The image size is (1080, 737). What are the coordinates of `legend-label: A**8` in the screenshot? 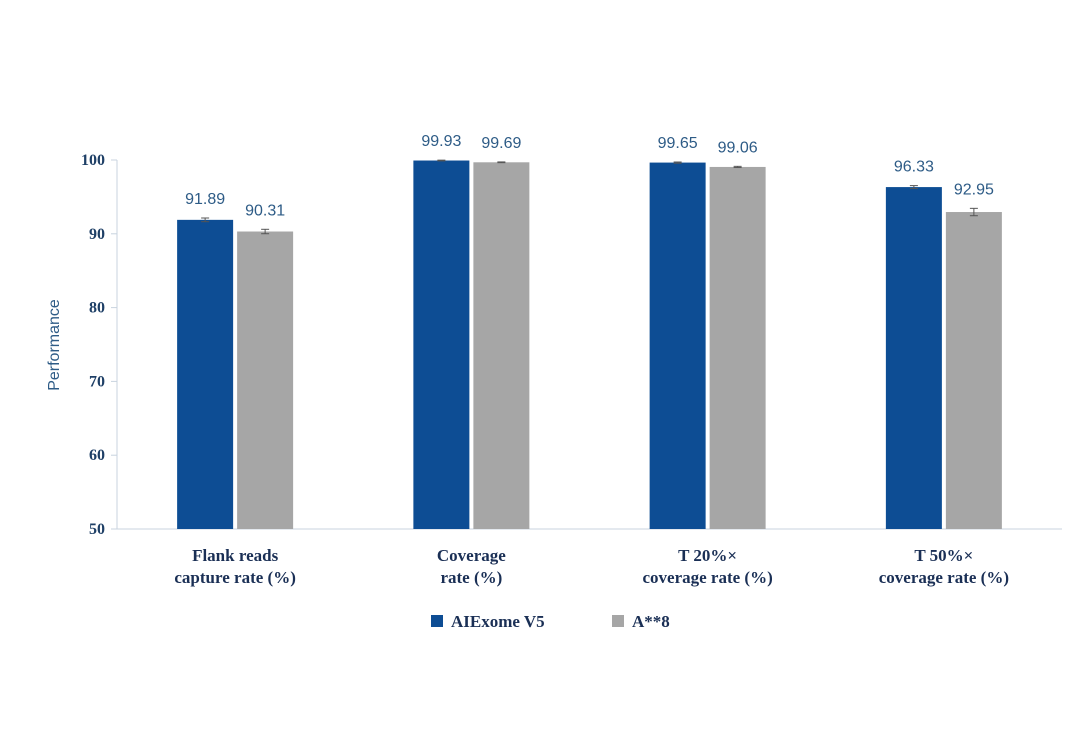 It's located at (651, 621).